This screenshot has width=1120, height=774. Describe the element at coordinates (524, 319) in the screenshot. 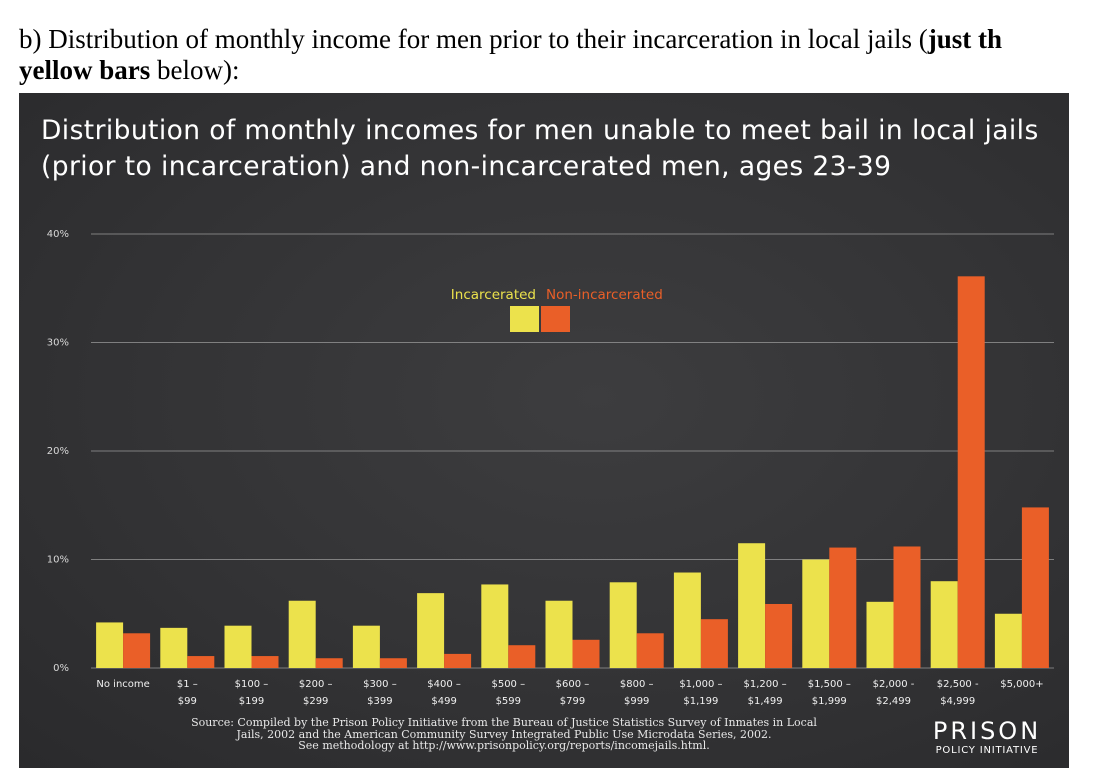

I see `legend-swatch-incarcerated` at that location.